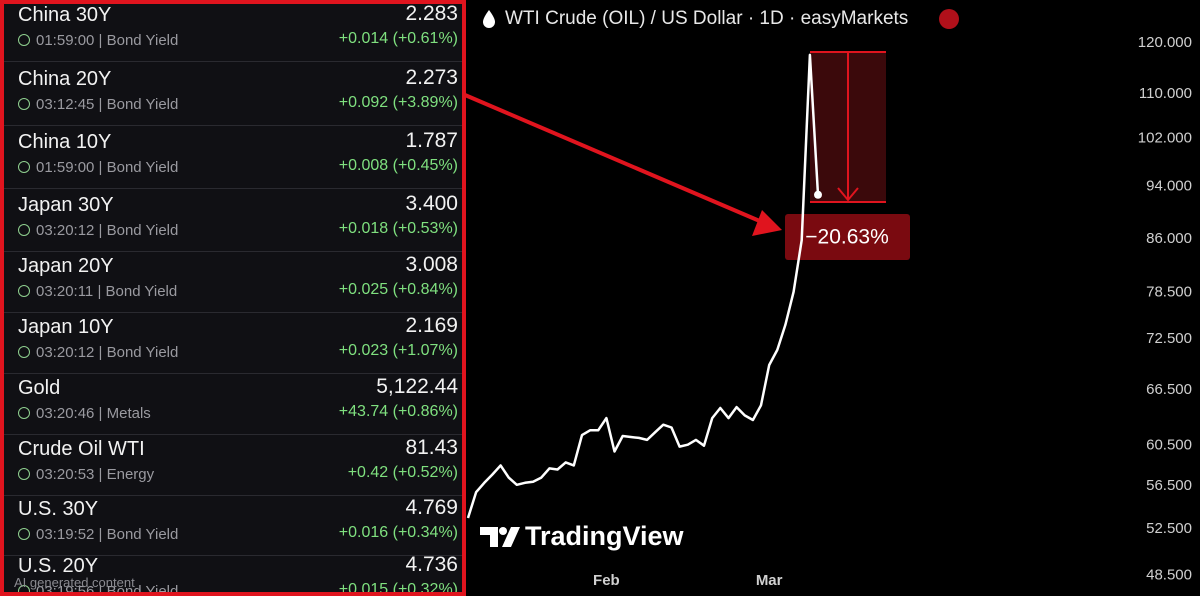 The height and width of the screenshot is (596, 1200). Describe the element at coordinates (848, 127) in the screenshot. I see `measure-arrow` at that location.